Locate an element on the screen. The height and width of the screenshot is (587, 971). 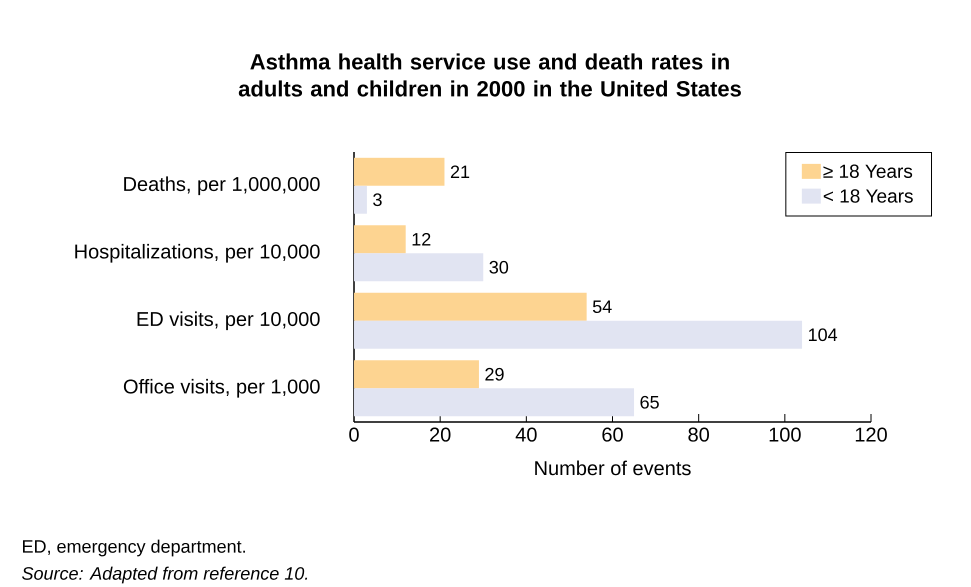
x-tick-label: 120 is located at coordinates (871, 435).